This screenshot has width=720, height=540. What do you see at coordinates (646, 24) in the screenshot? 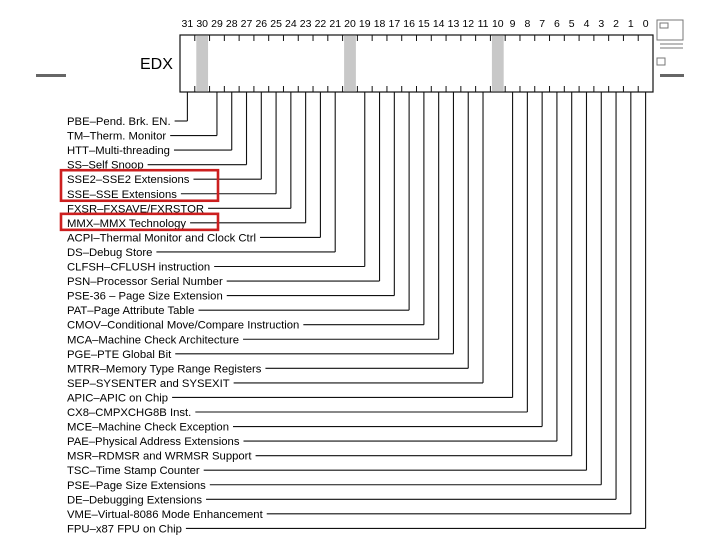
I see `bit-number: 0` at bounding box center [646, 24].